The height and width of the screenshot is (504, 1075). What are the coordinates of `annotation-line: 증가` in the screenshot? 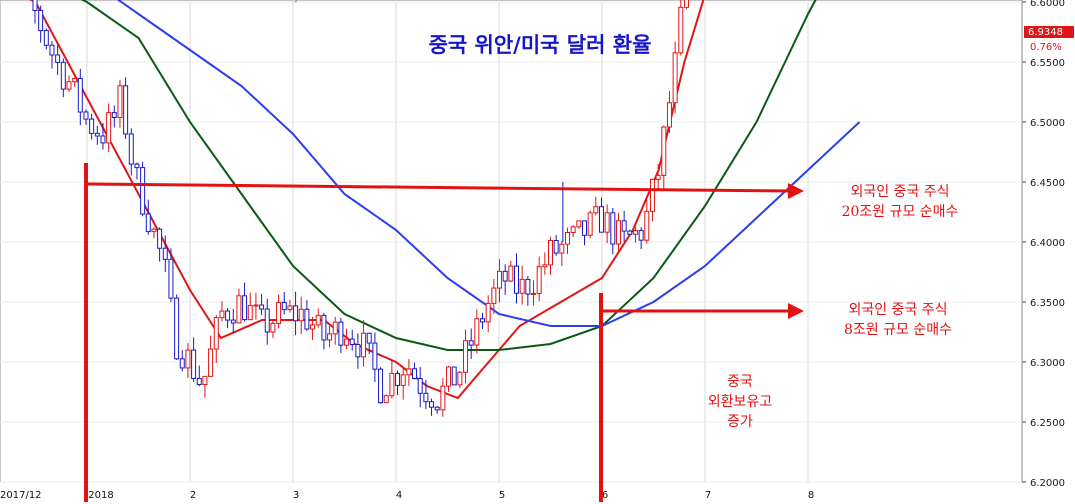 It's located at (740, 422).